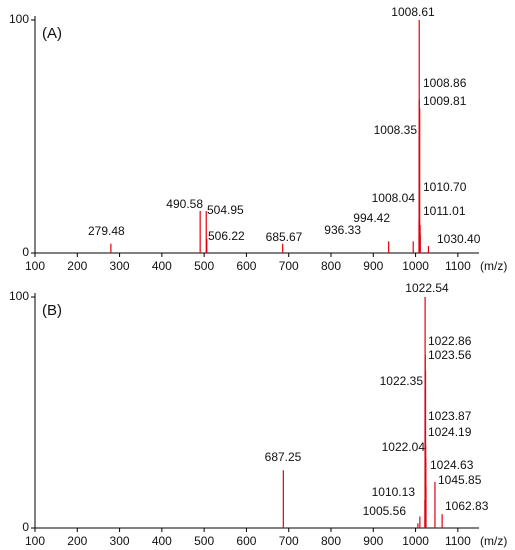 The image size is (515, 550). Describe the element at coordinates (445, 101) in the screenshot. I see `peak-label: 1009.81` at that location.